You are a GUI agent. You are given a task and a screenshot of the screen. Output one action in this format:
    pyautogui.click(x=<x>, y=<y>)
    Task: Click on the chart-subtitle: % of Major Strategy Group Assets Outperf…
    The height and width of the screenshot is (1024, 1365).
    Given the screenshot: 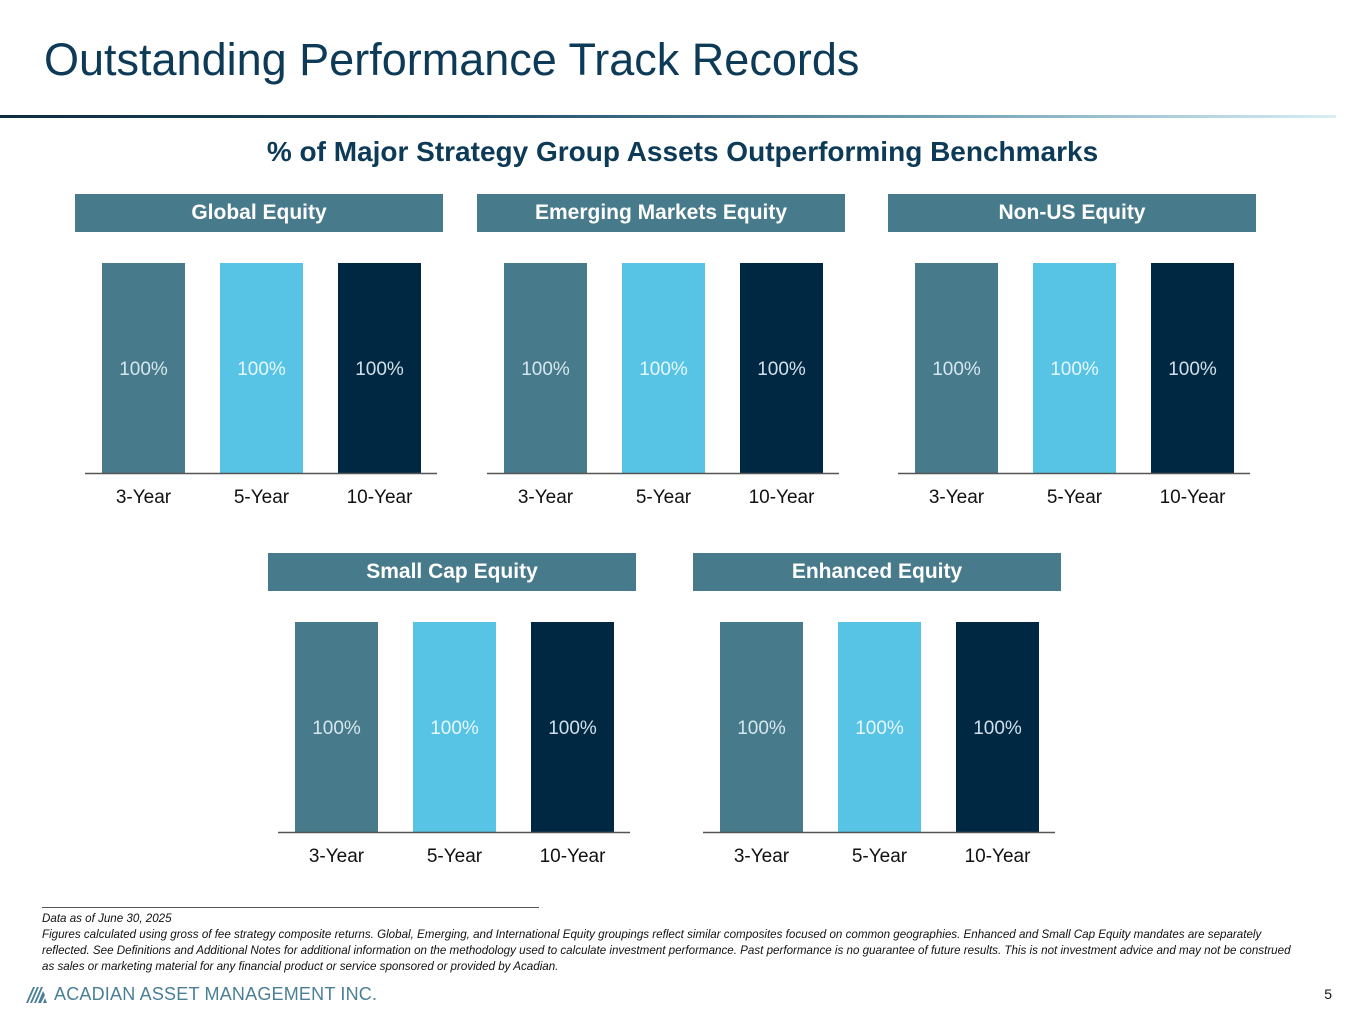 What is the action you would take?
    pyautogui.click(x=682, y=151)
    